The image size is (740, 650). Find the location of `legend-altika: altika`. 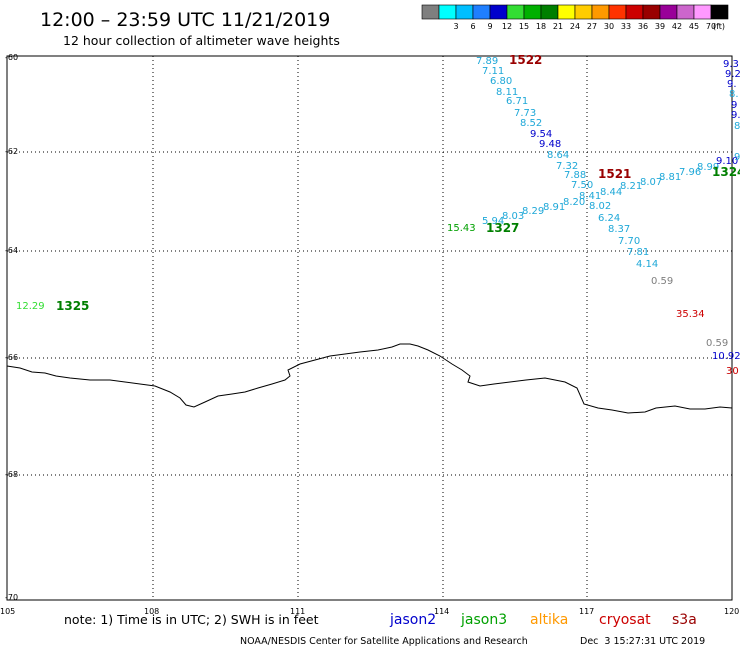

legend-altika: altika is located at coordinates (549, 620).